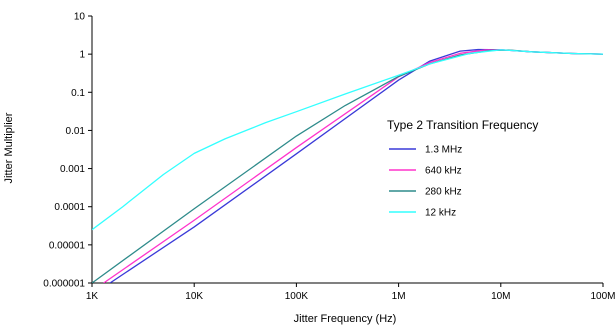 The image size is (615, 334). What do you see at coordinates (462, 125) in the screenshot?
I see `legend-title: Type 2 Transition Frequency` at bounding box center [462, 125].